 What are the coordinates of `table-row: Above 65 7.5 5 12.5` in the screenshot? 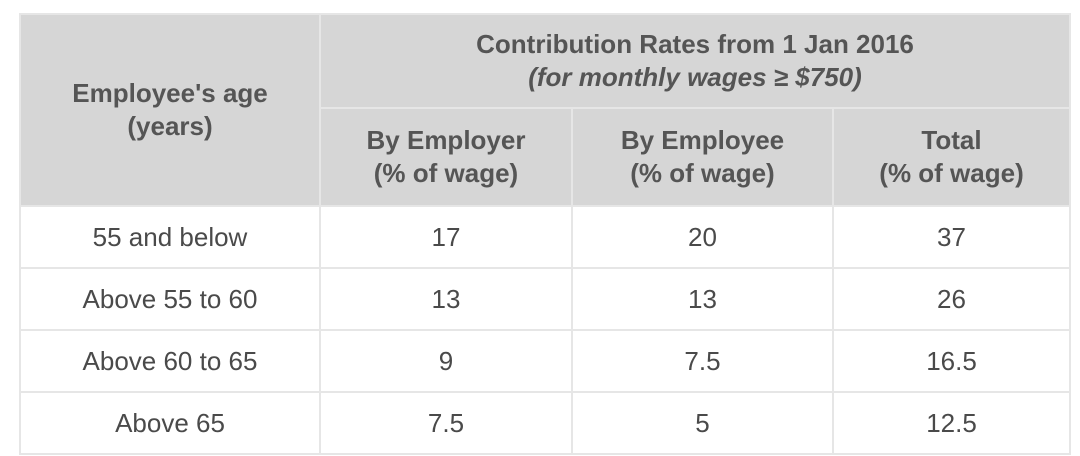 It's located at (545, 423).